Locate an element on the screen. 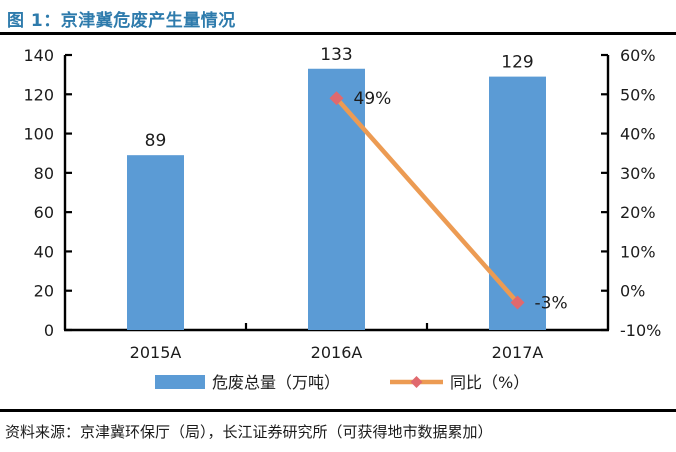 The image size is (676, 452). left-tick-label: 140 is located at coordinates (38, 55).